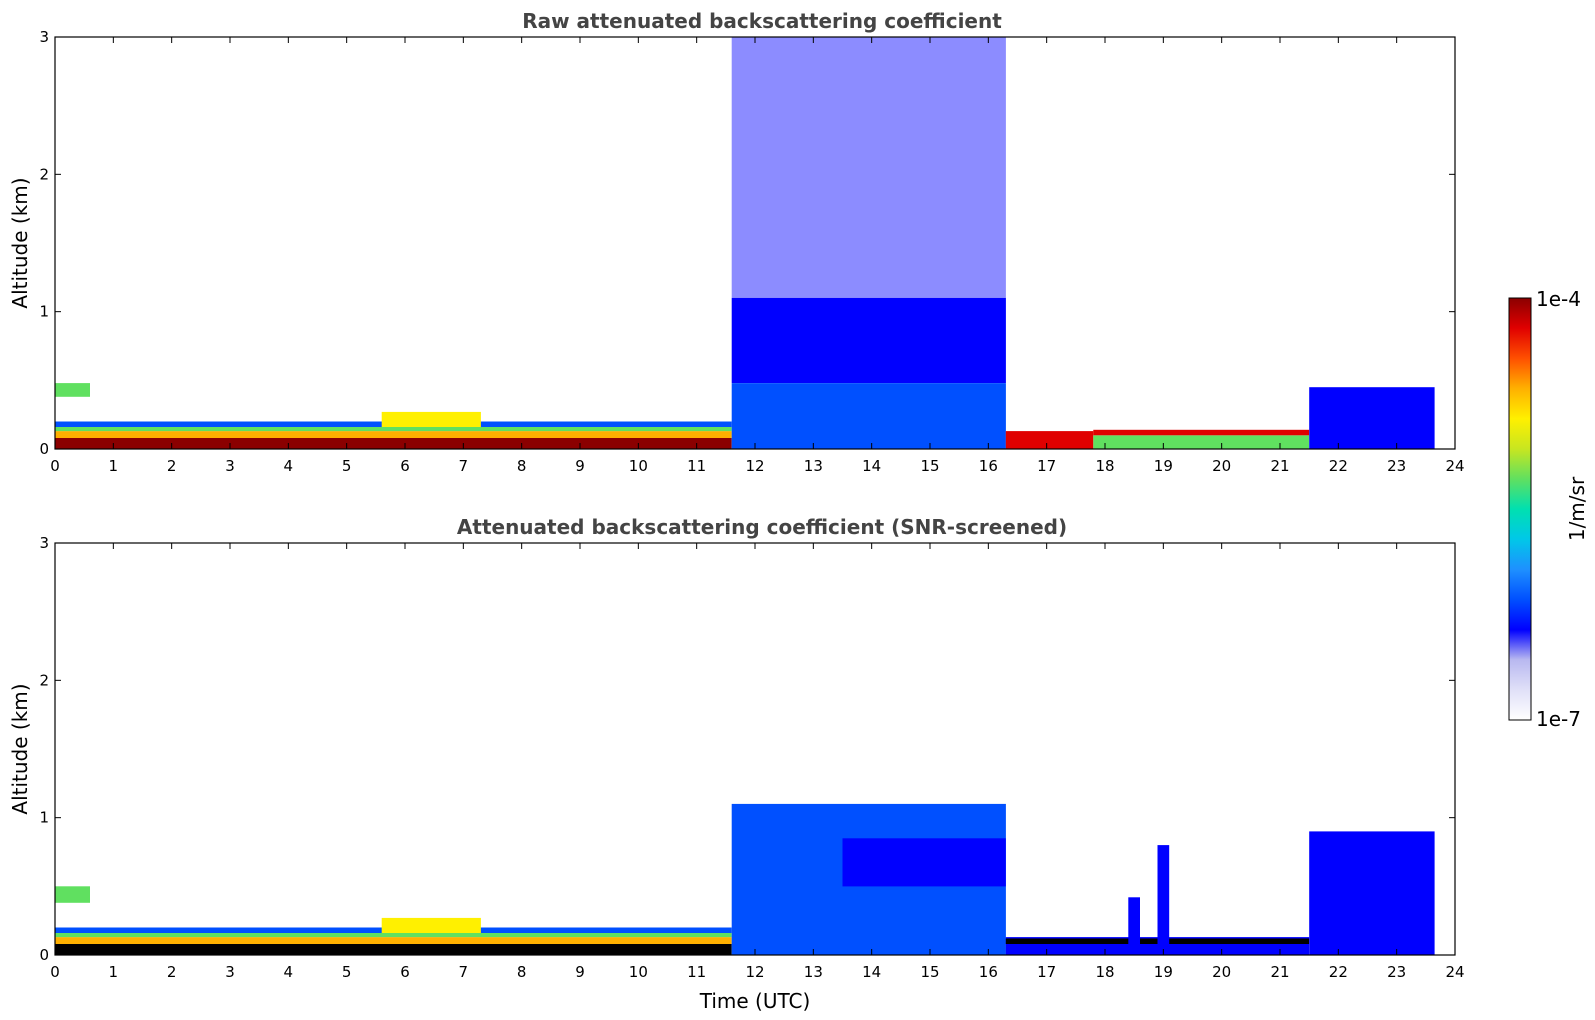 Image resolution: width=1595 pixels, height=1020 pixels. I want to click on colorbar-min-label: 1e-7, so click(1558, 719).